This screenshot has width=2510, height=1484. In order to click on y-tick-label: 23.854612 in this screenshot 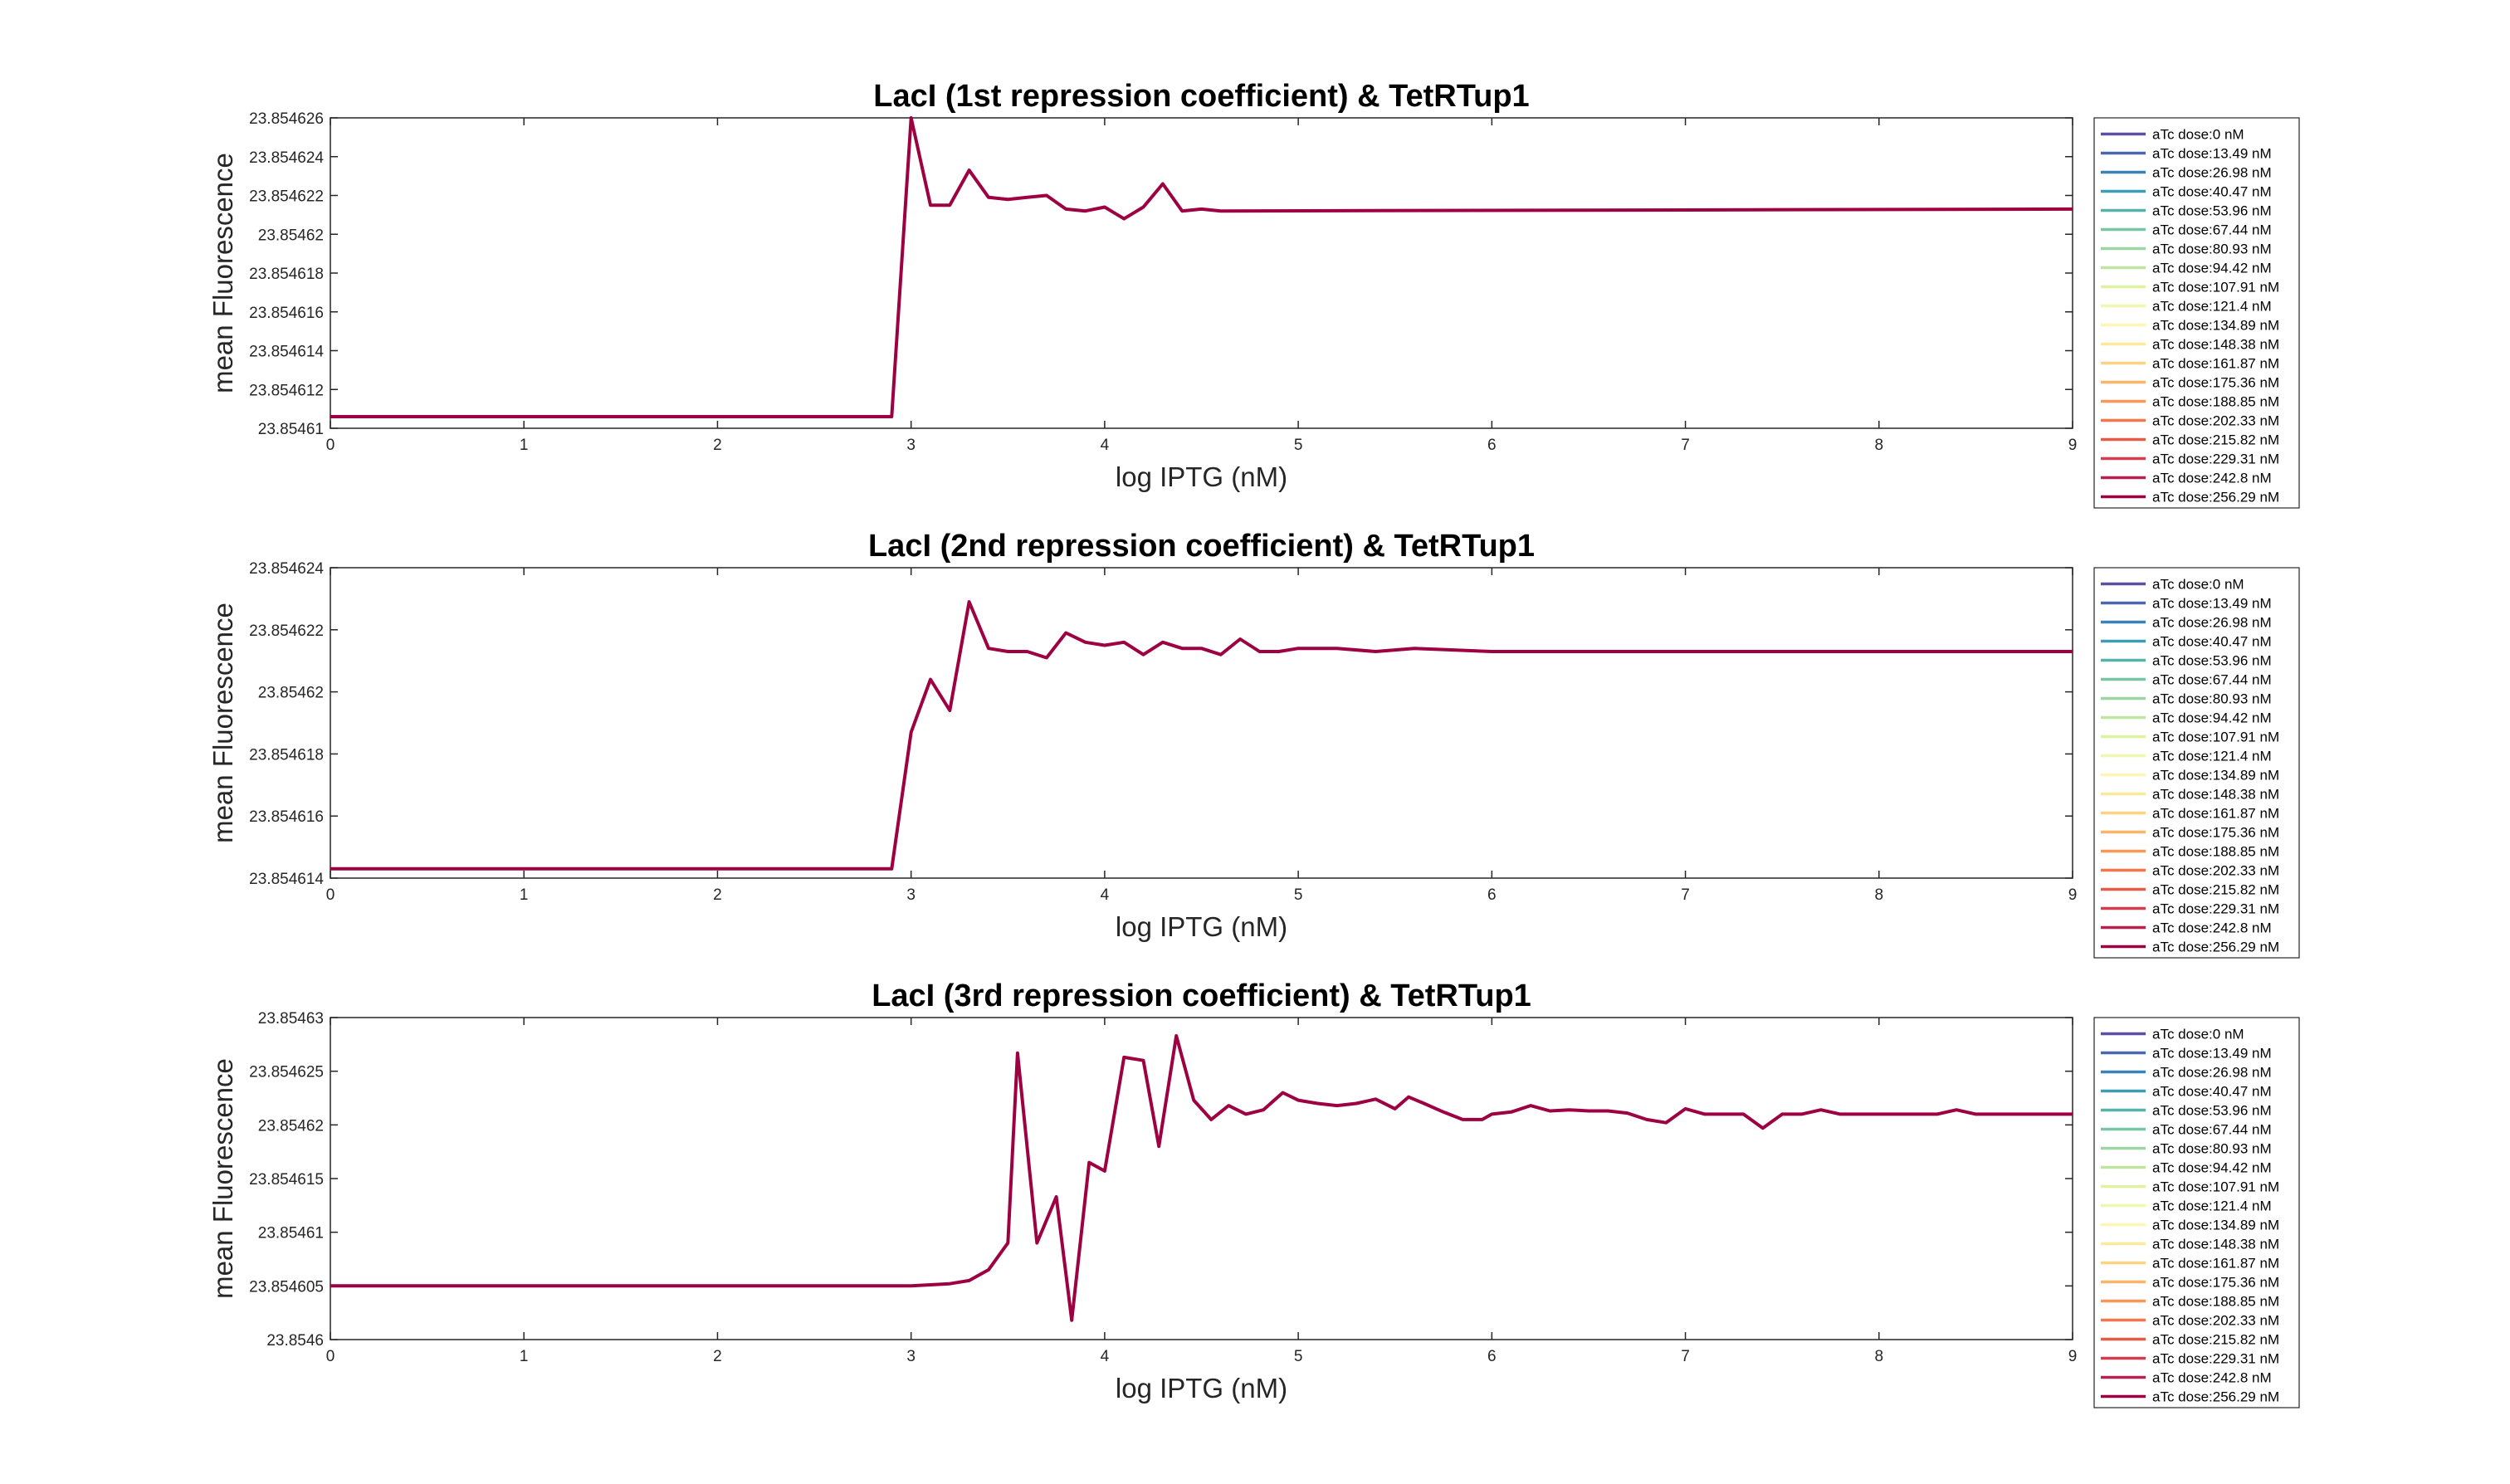, I will do `click(286, 390)`.